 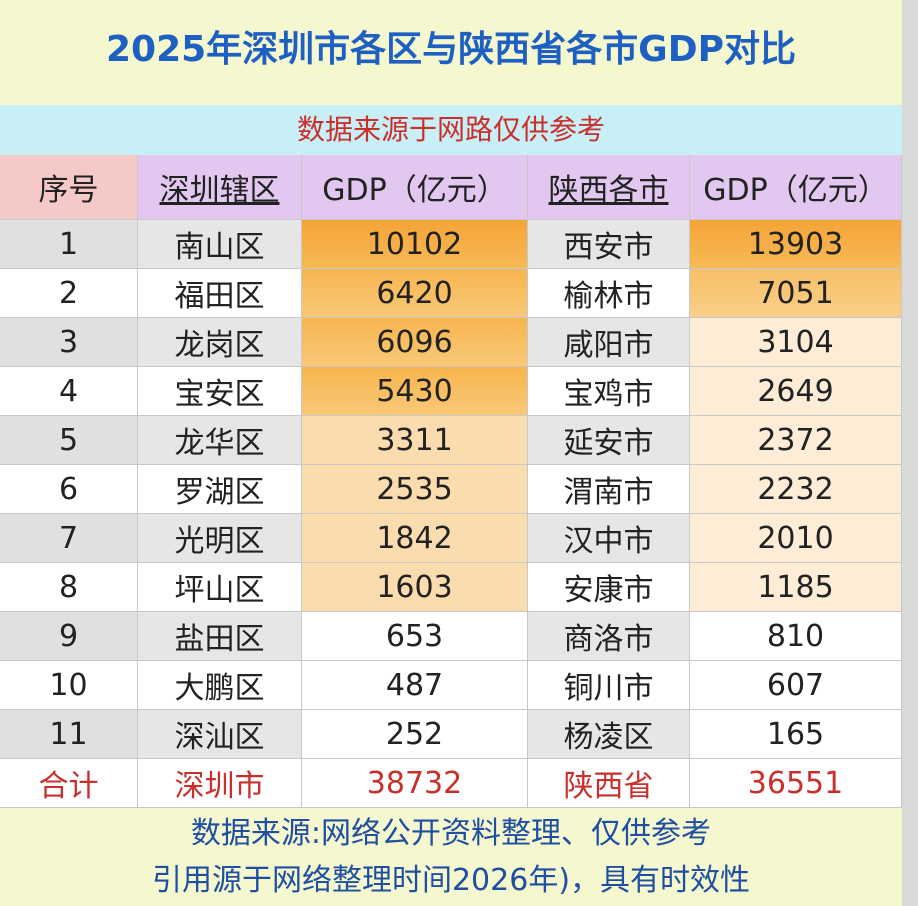 I want to click on table-cell: 延安市, so click(x=609, y=440).